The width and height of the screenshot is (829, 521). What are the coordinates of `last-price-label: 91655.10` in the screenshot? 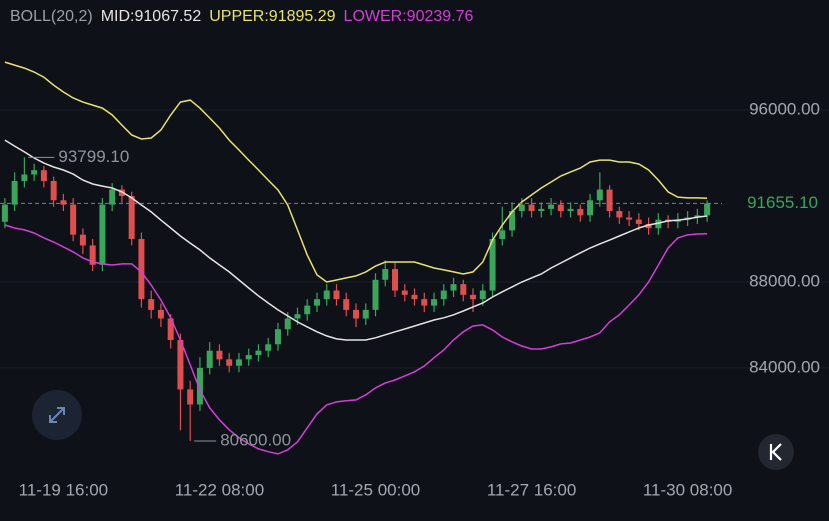 It's located at (782, 202).